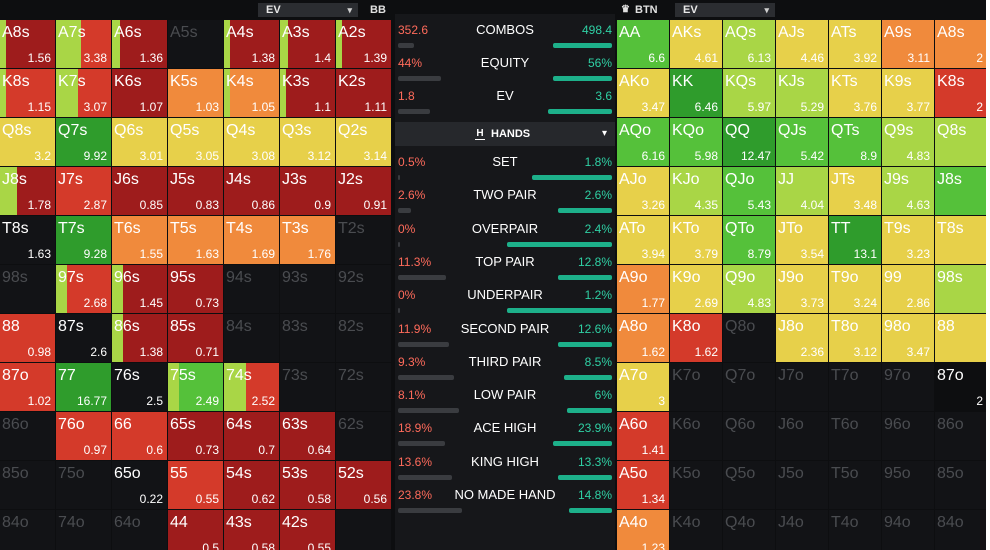 The width and height of the screenshot is (990, 550). I want to click on hand-cell: 76s 2.5, so click(139, 387).